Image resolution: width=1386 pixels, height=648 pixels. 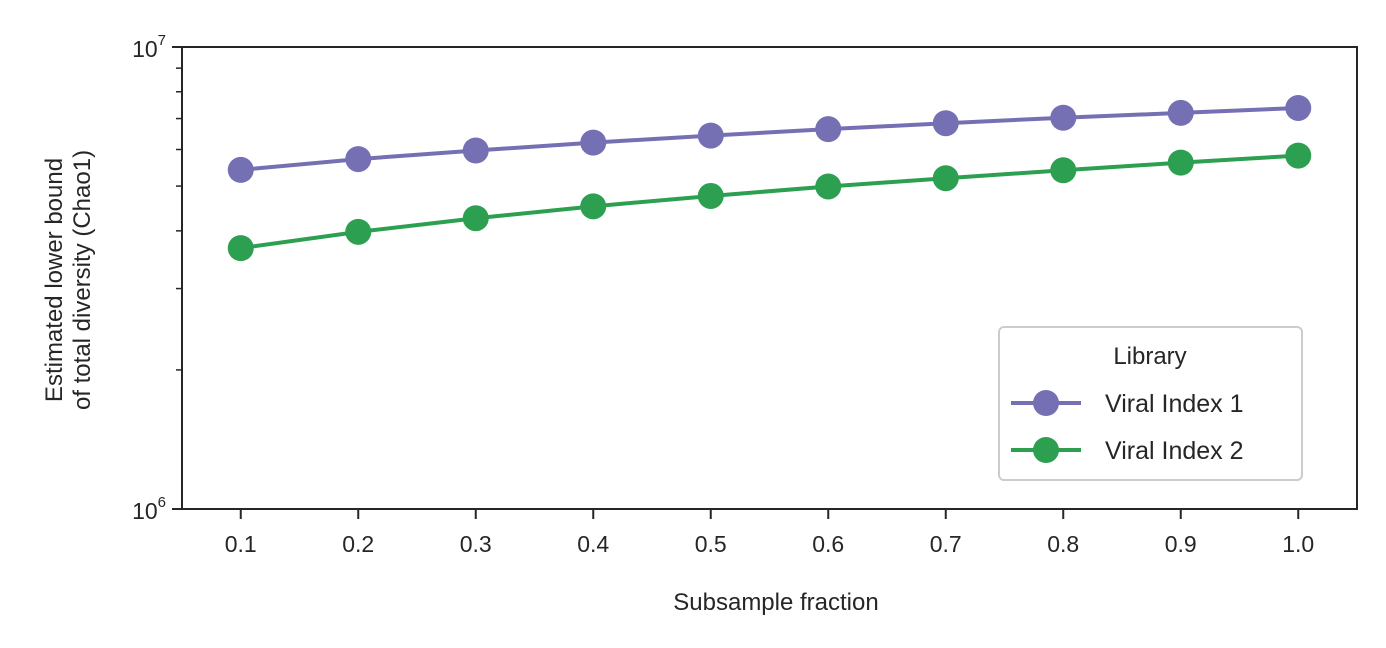 I want to click on x-axis-ticks: 0.1 0.2 0.3 0.4 0.5 0.6 0.7 0.8 0.9 1.0, so click(x=769, y=533).